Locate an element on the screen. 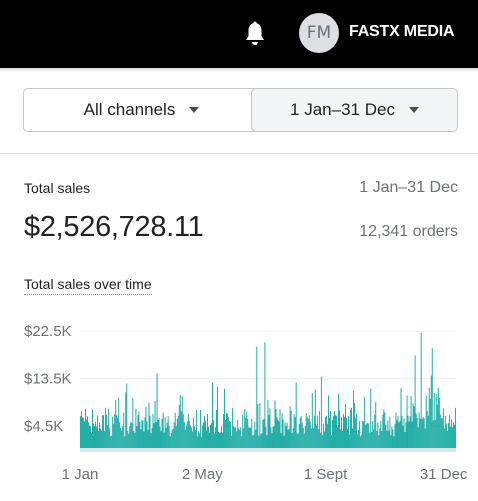  avatar: FM is located at coordinates (319, 33).